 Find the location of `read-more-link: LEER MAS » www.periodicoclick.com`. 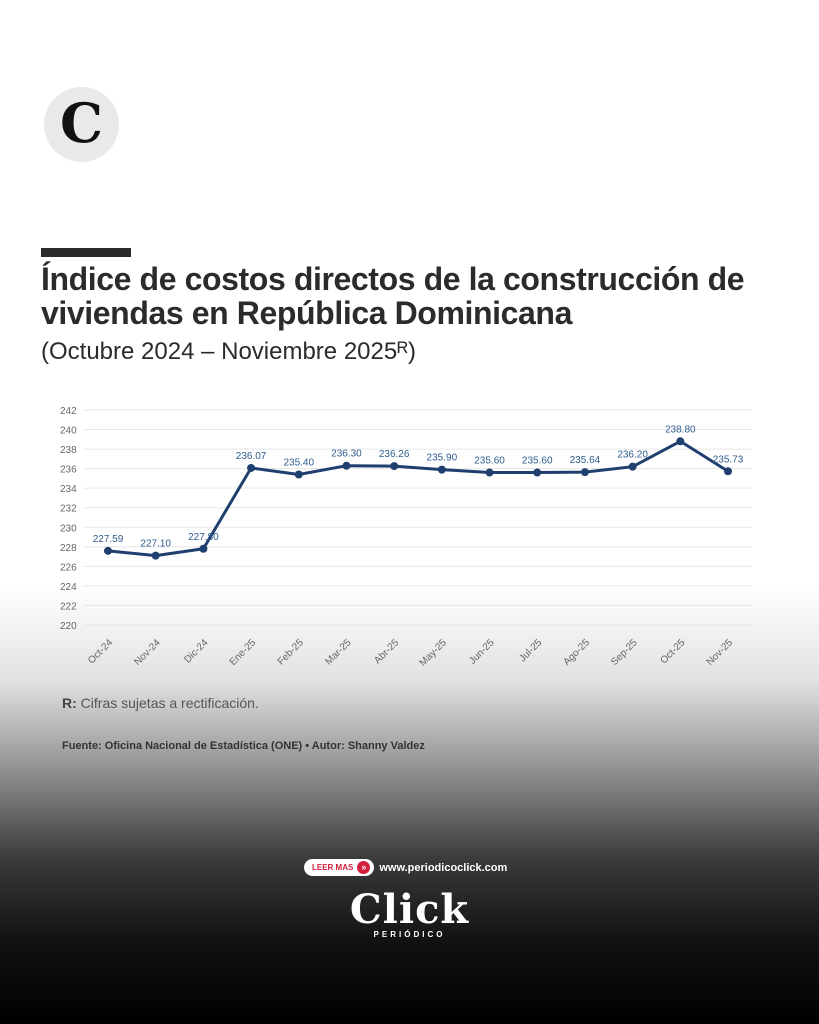

read-more-link: LEER MAS » www.periodicoclick.com is located at coordinates (405, 867).